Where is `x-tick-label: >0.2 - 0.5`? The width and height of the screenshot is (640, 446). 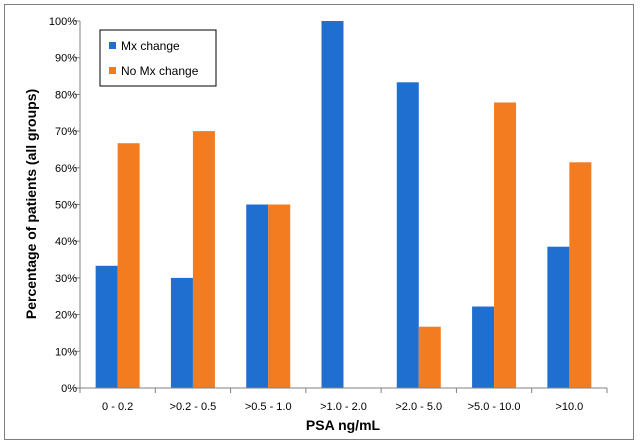 x-tick-label: >0.2 - 0.5 is located at coordinates (193, 407).